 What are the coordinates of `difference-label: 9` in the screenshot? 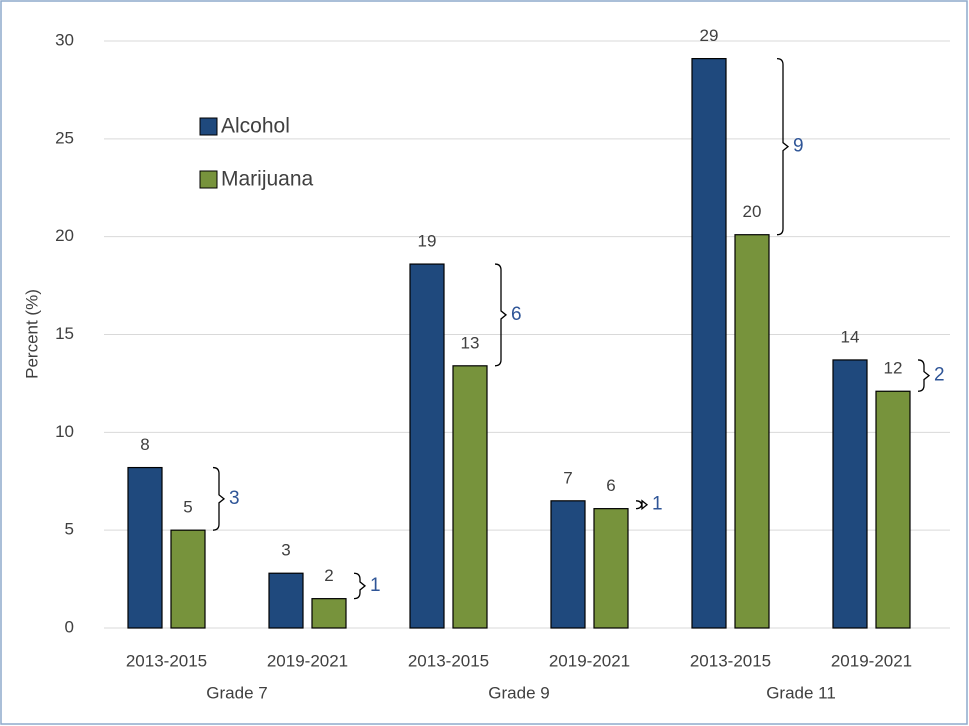 It's located at (798, 146).